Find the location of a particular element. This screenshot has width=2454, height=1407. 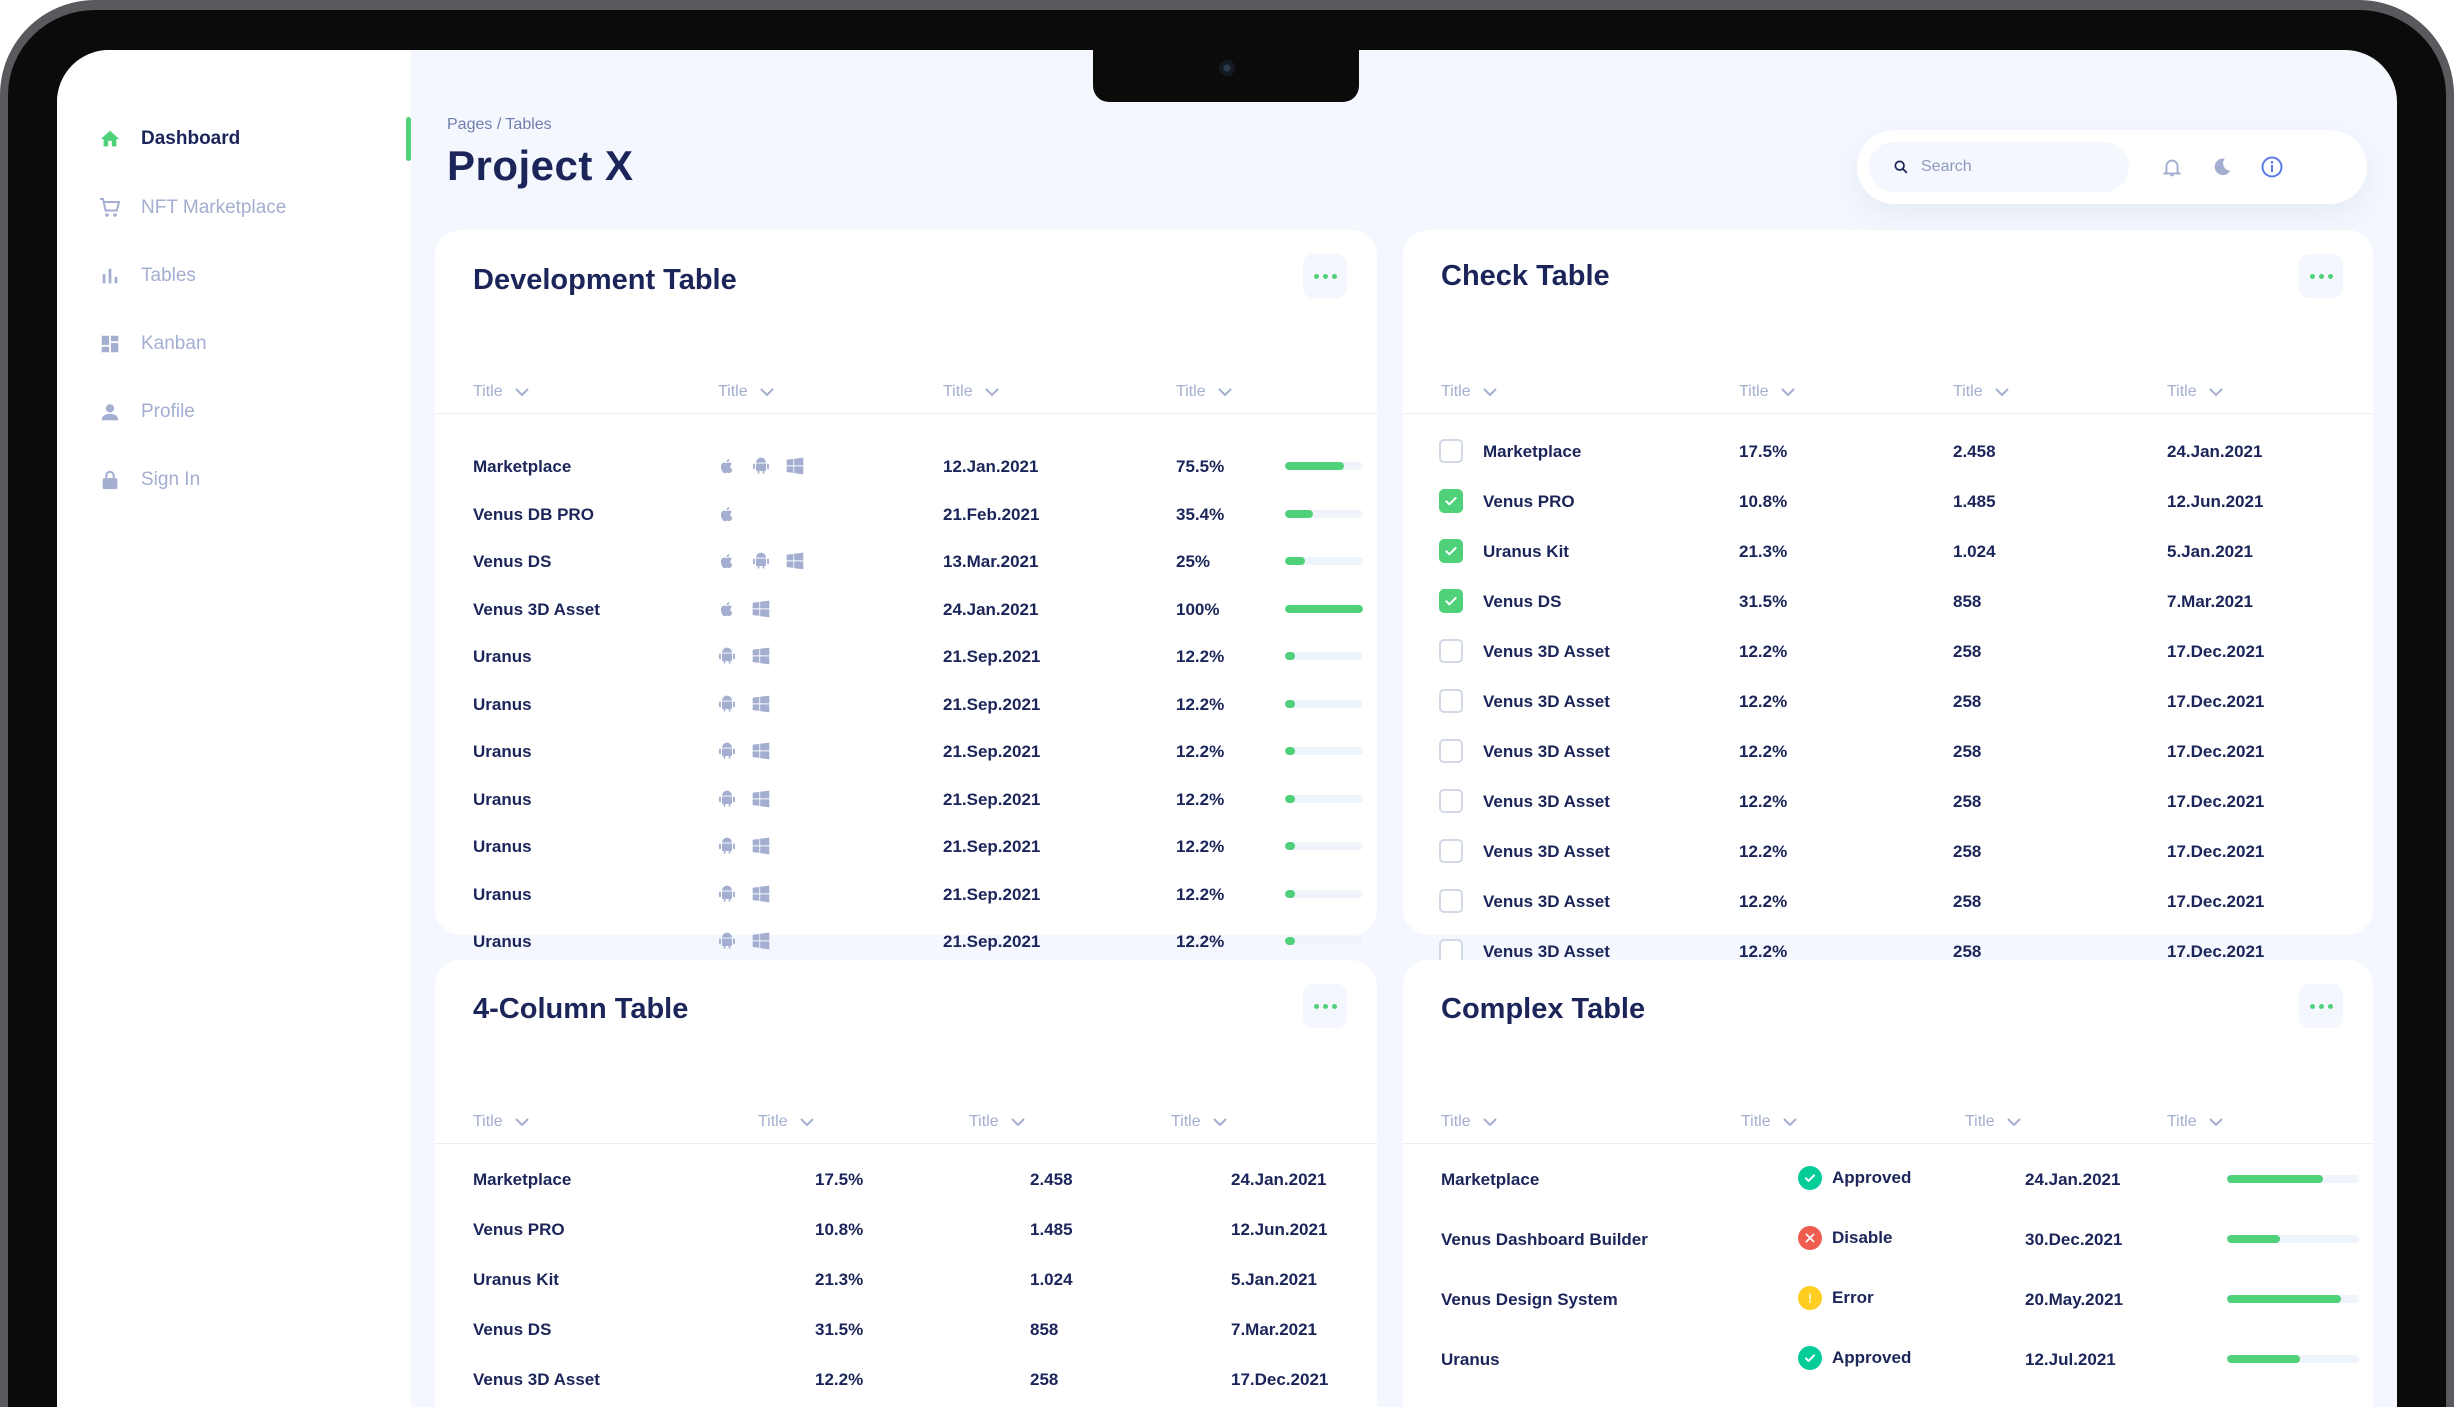

grid-icon is located at coordinates (110, 344).